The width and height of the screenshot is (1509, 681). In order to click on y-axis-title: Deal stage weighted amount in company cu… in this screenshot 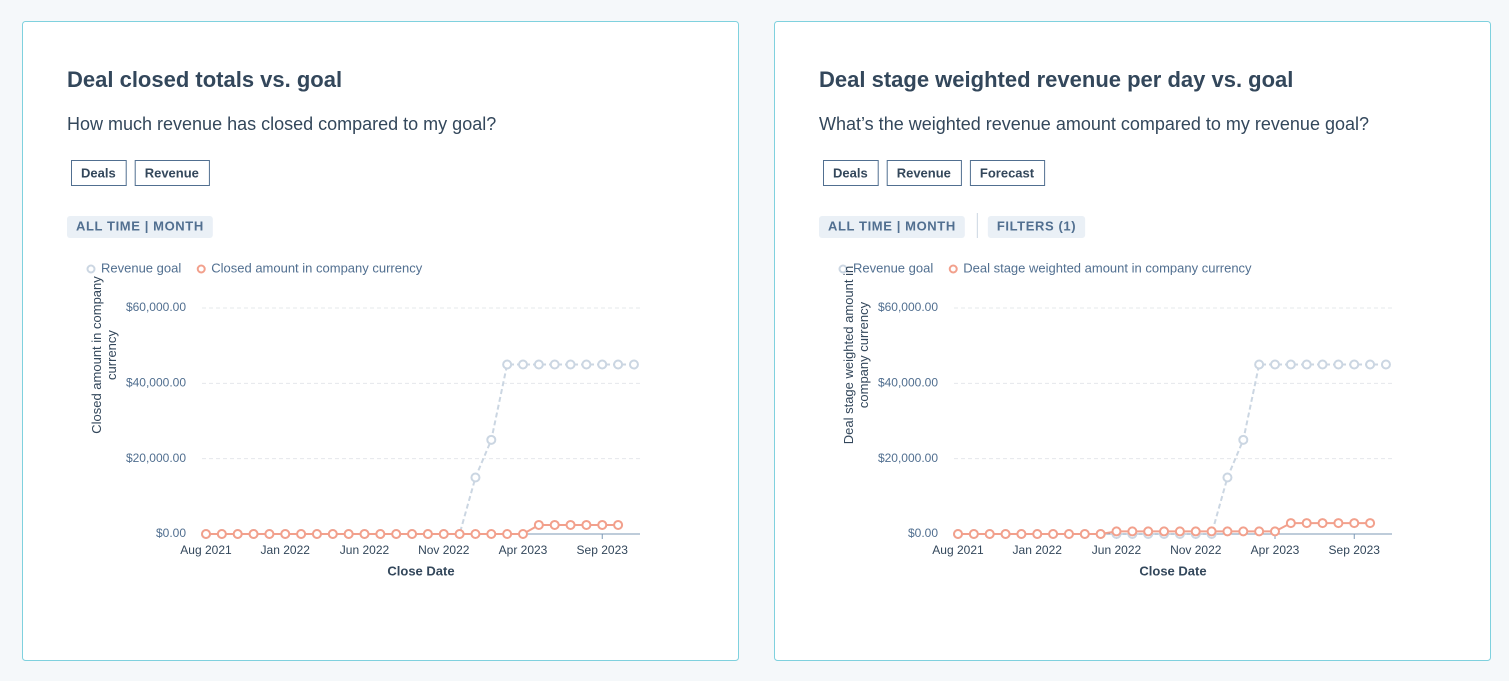, I will do `click(856, 355)`.